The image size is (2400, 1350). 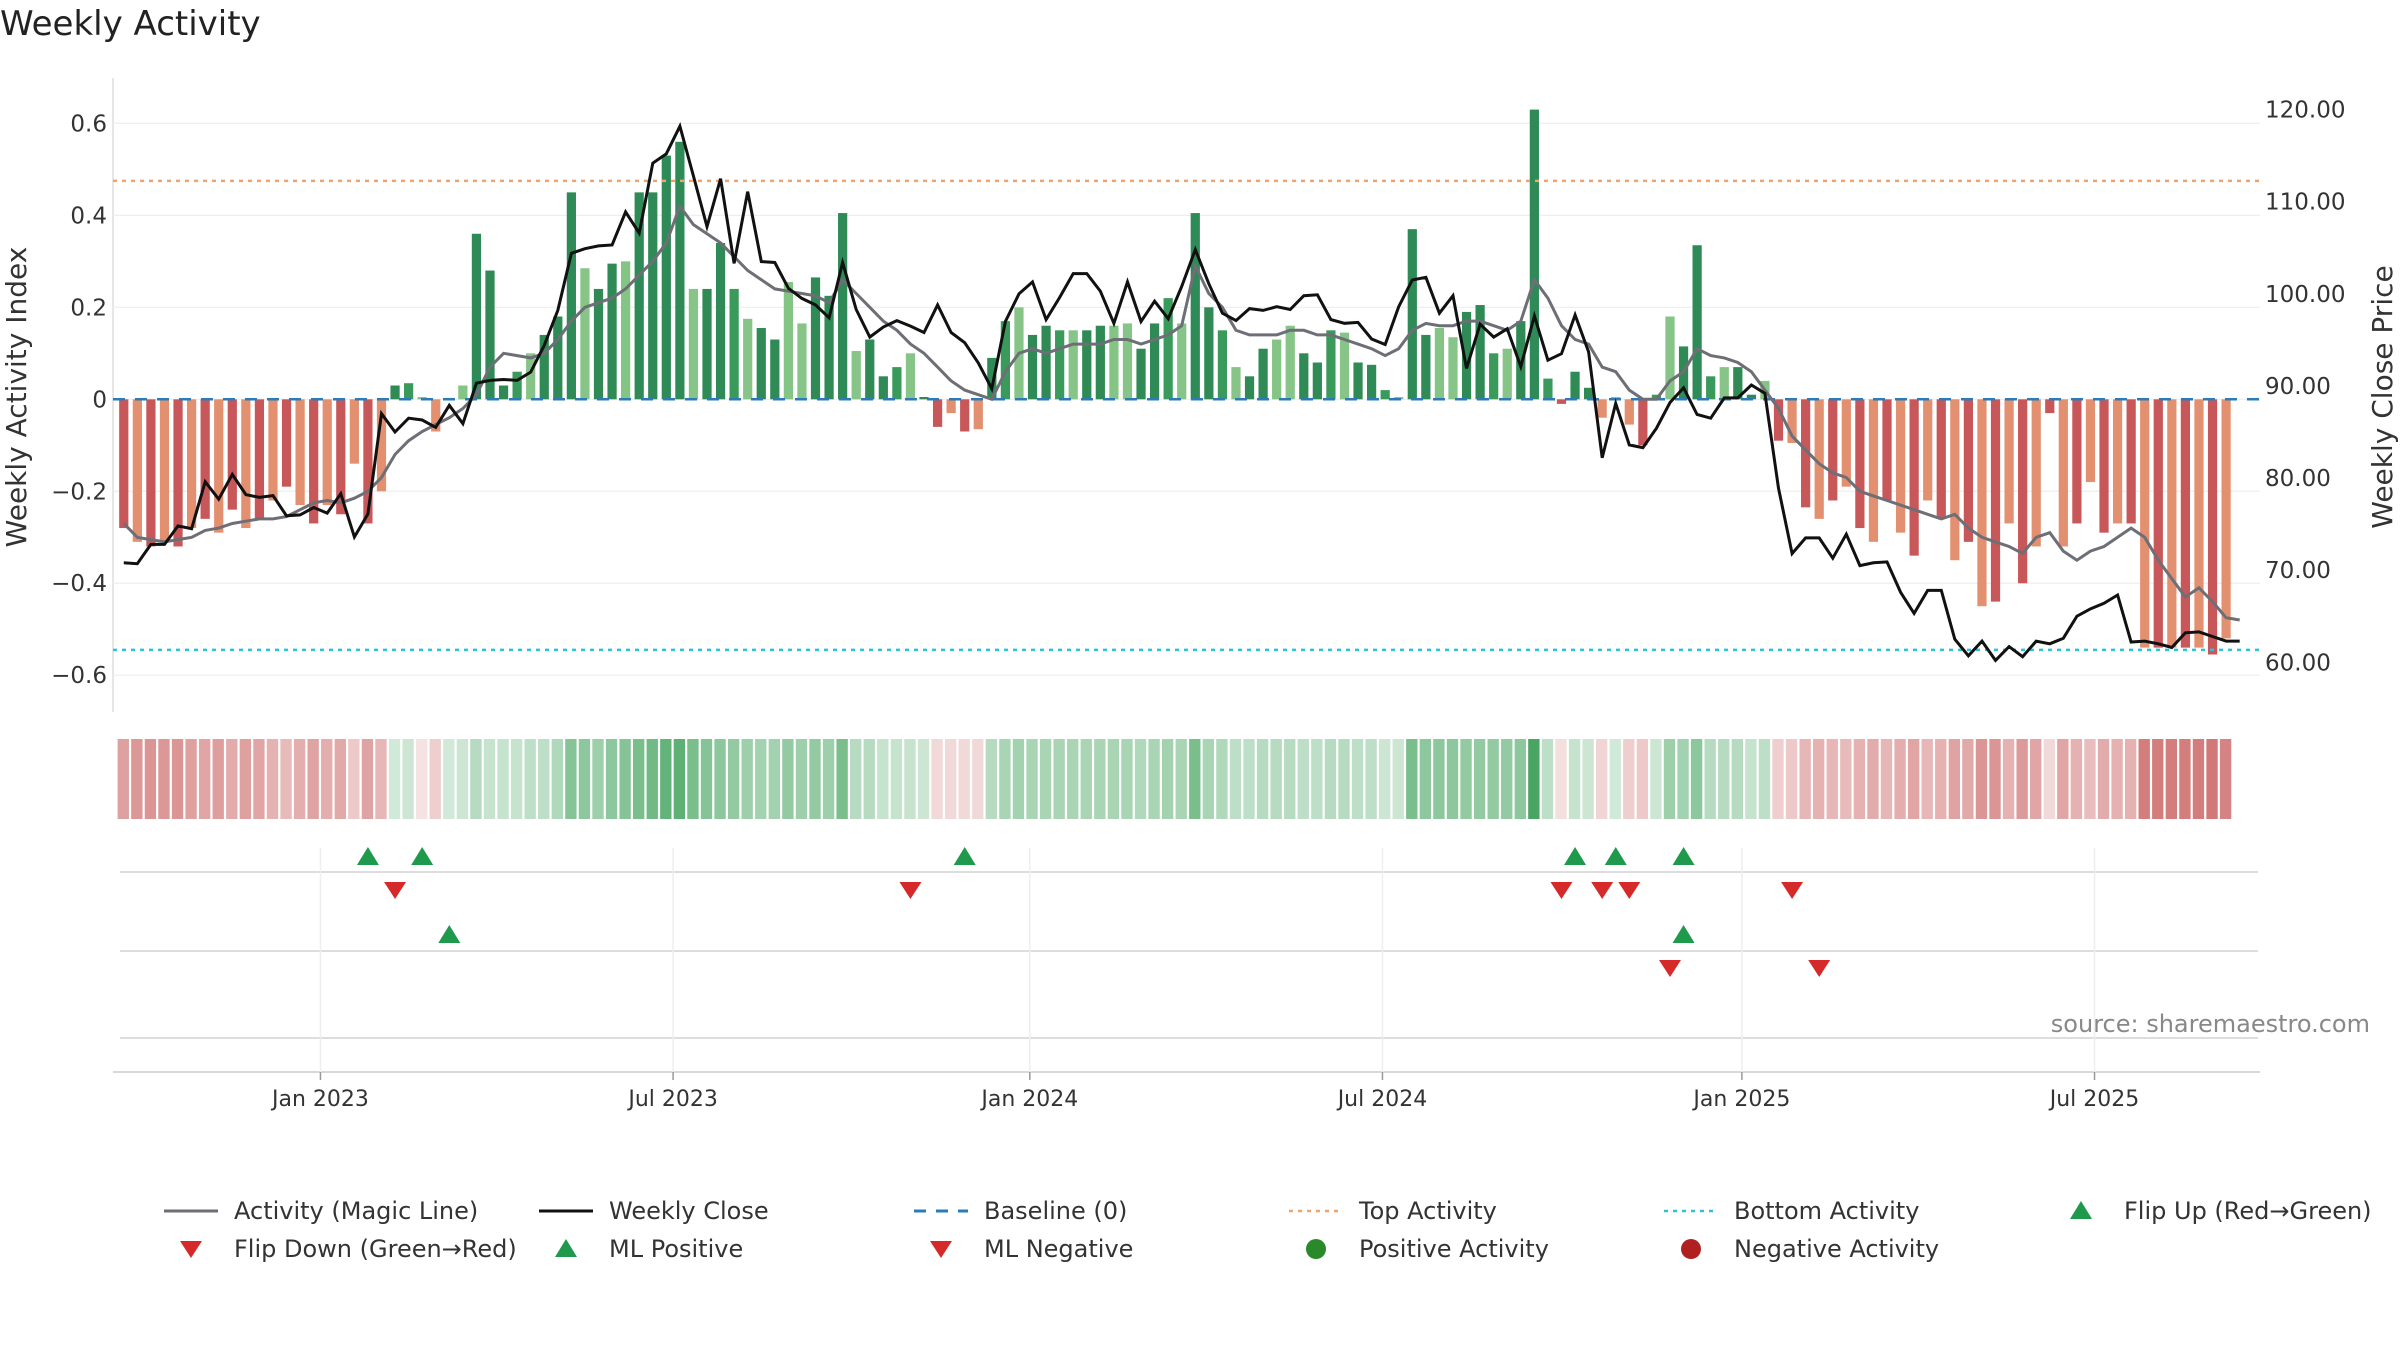 What do you see at coordinates (1028, 1099) in the screenshot?
I see `x-tick-label: Jan 2024` at bounding box center [1028, 1099].